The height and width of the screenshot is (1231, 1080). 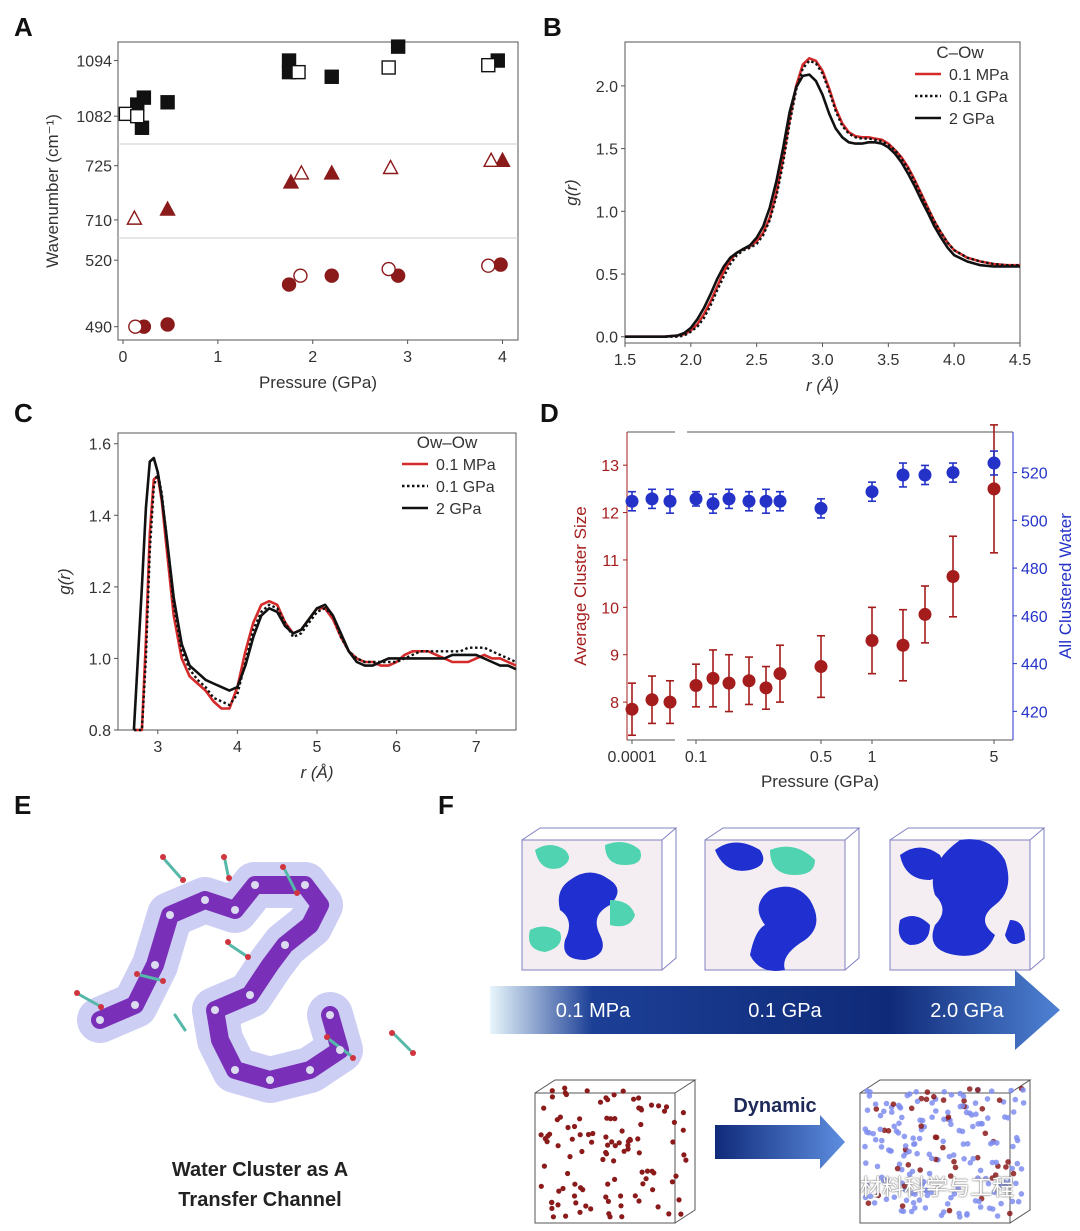 What do you see at coordinates (593, 1011) in the screenshot?
I see `arrow-label-0-1mpa: 0.1 MPa` at bounding box center [593, 1011].